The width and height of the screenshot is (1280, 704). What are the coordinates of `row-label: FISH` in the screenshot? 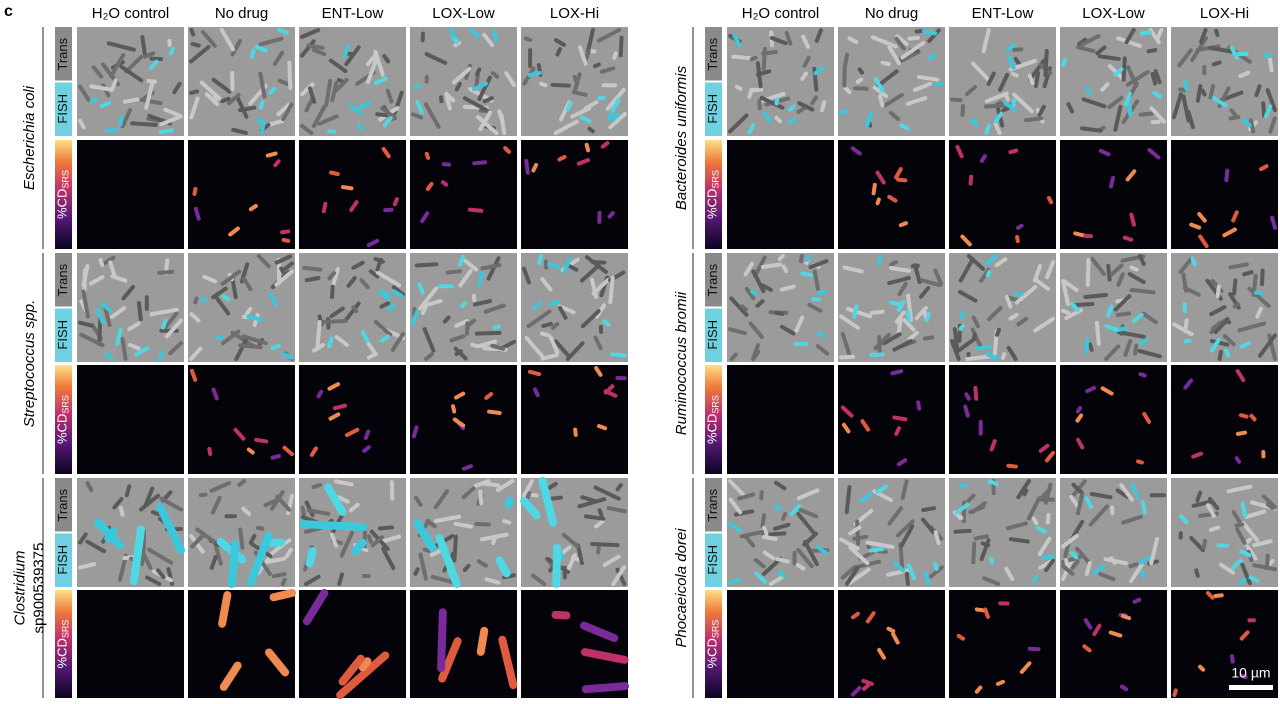 It's located at (712, 109).